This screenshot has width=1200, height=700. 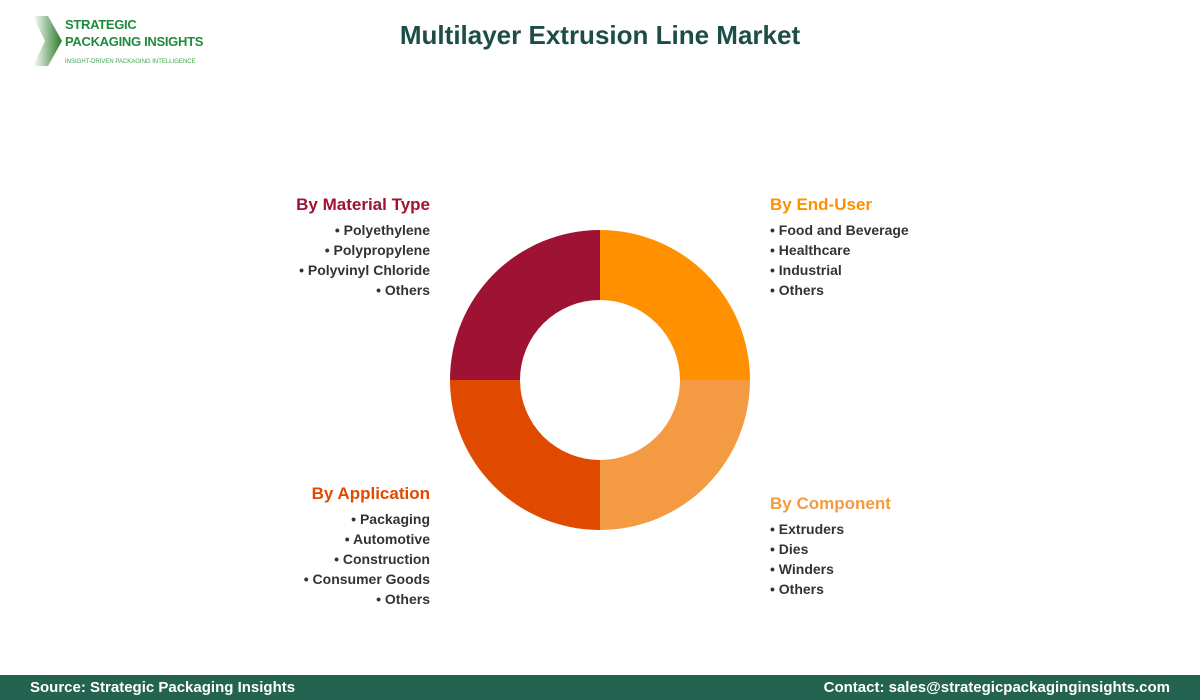 I want to click on group-title: By Component, so click(x=830, y=503).